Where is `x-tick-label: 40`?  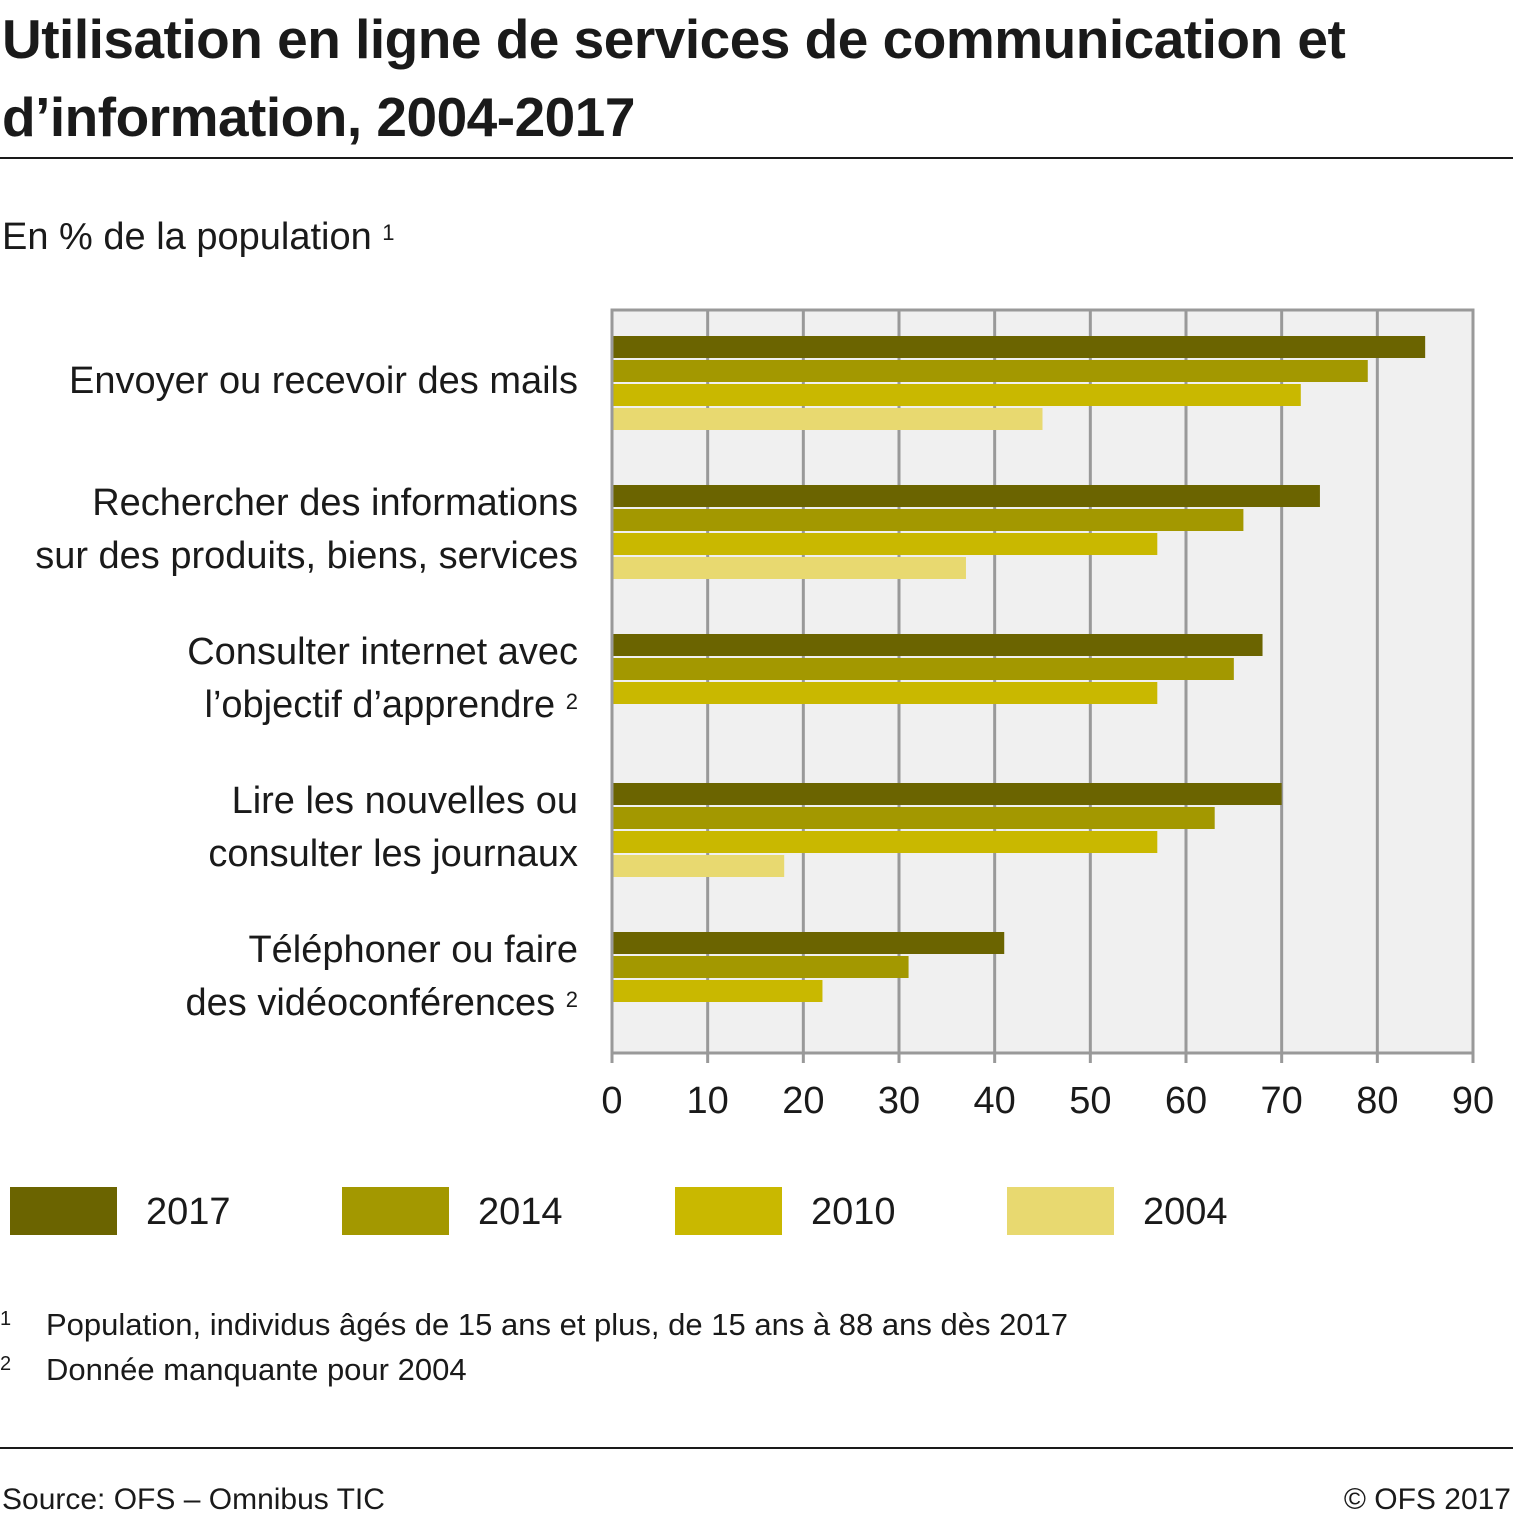 x-tick-label: 40 is located at coordinates (995, 1101).